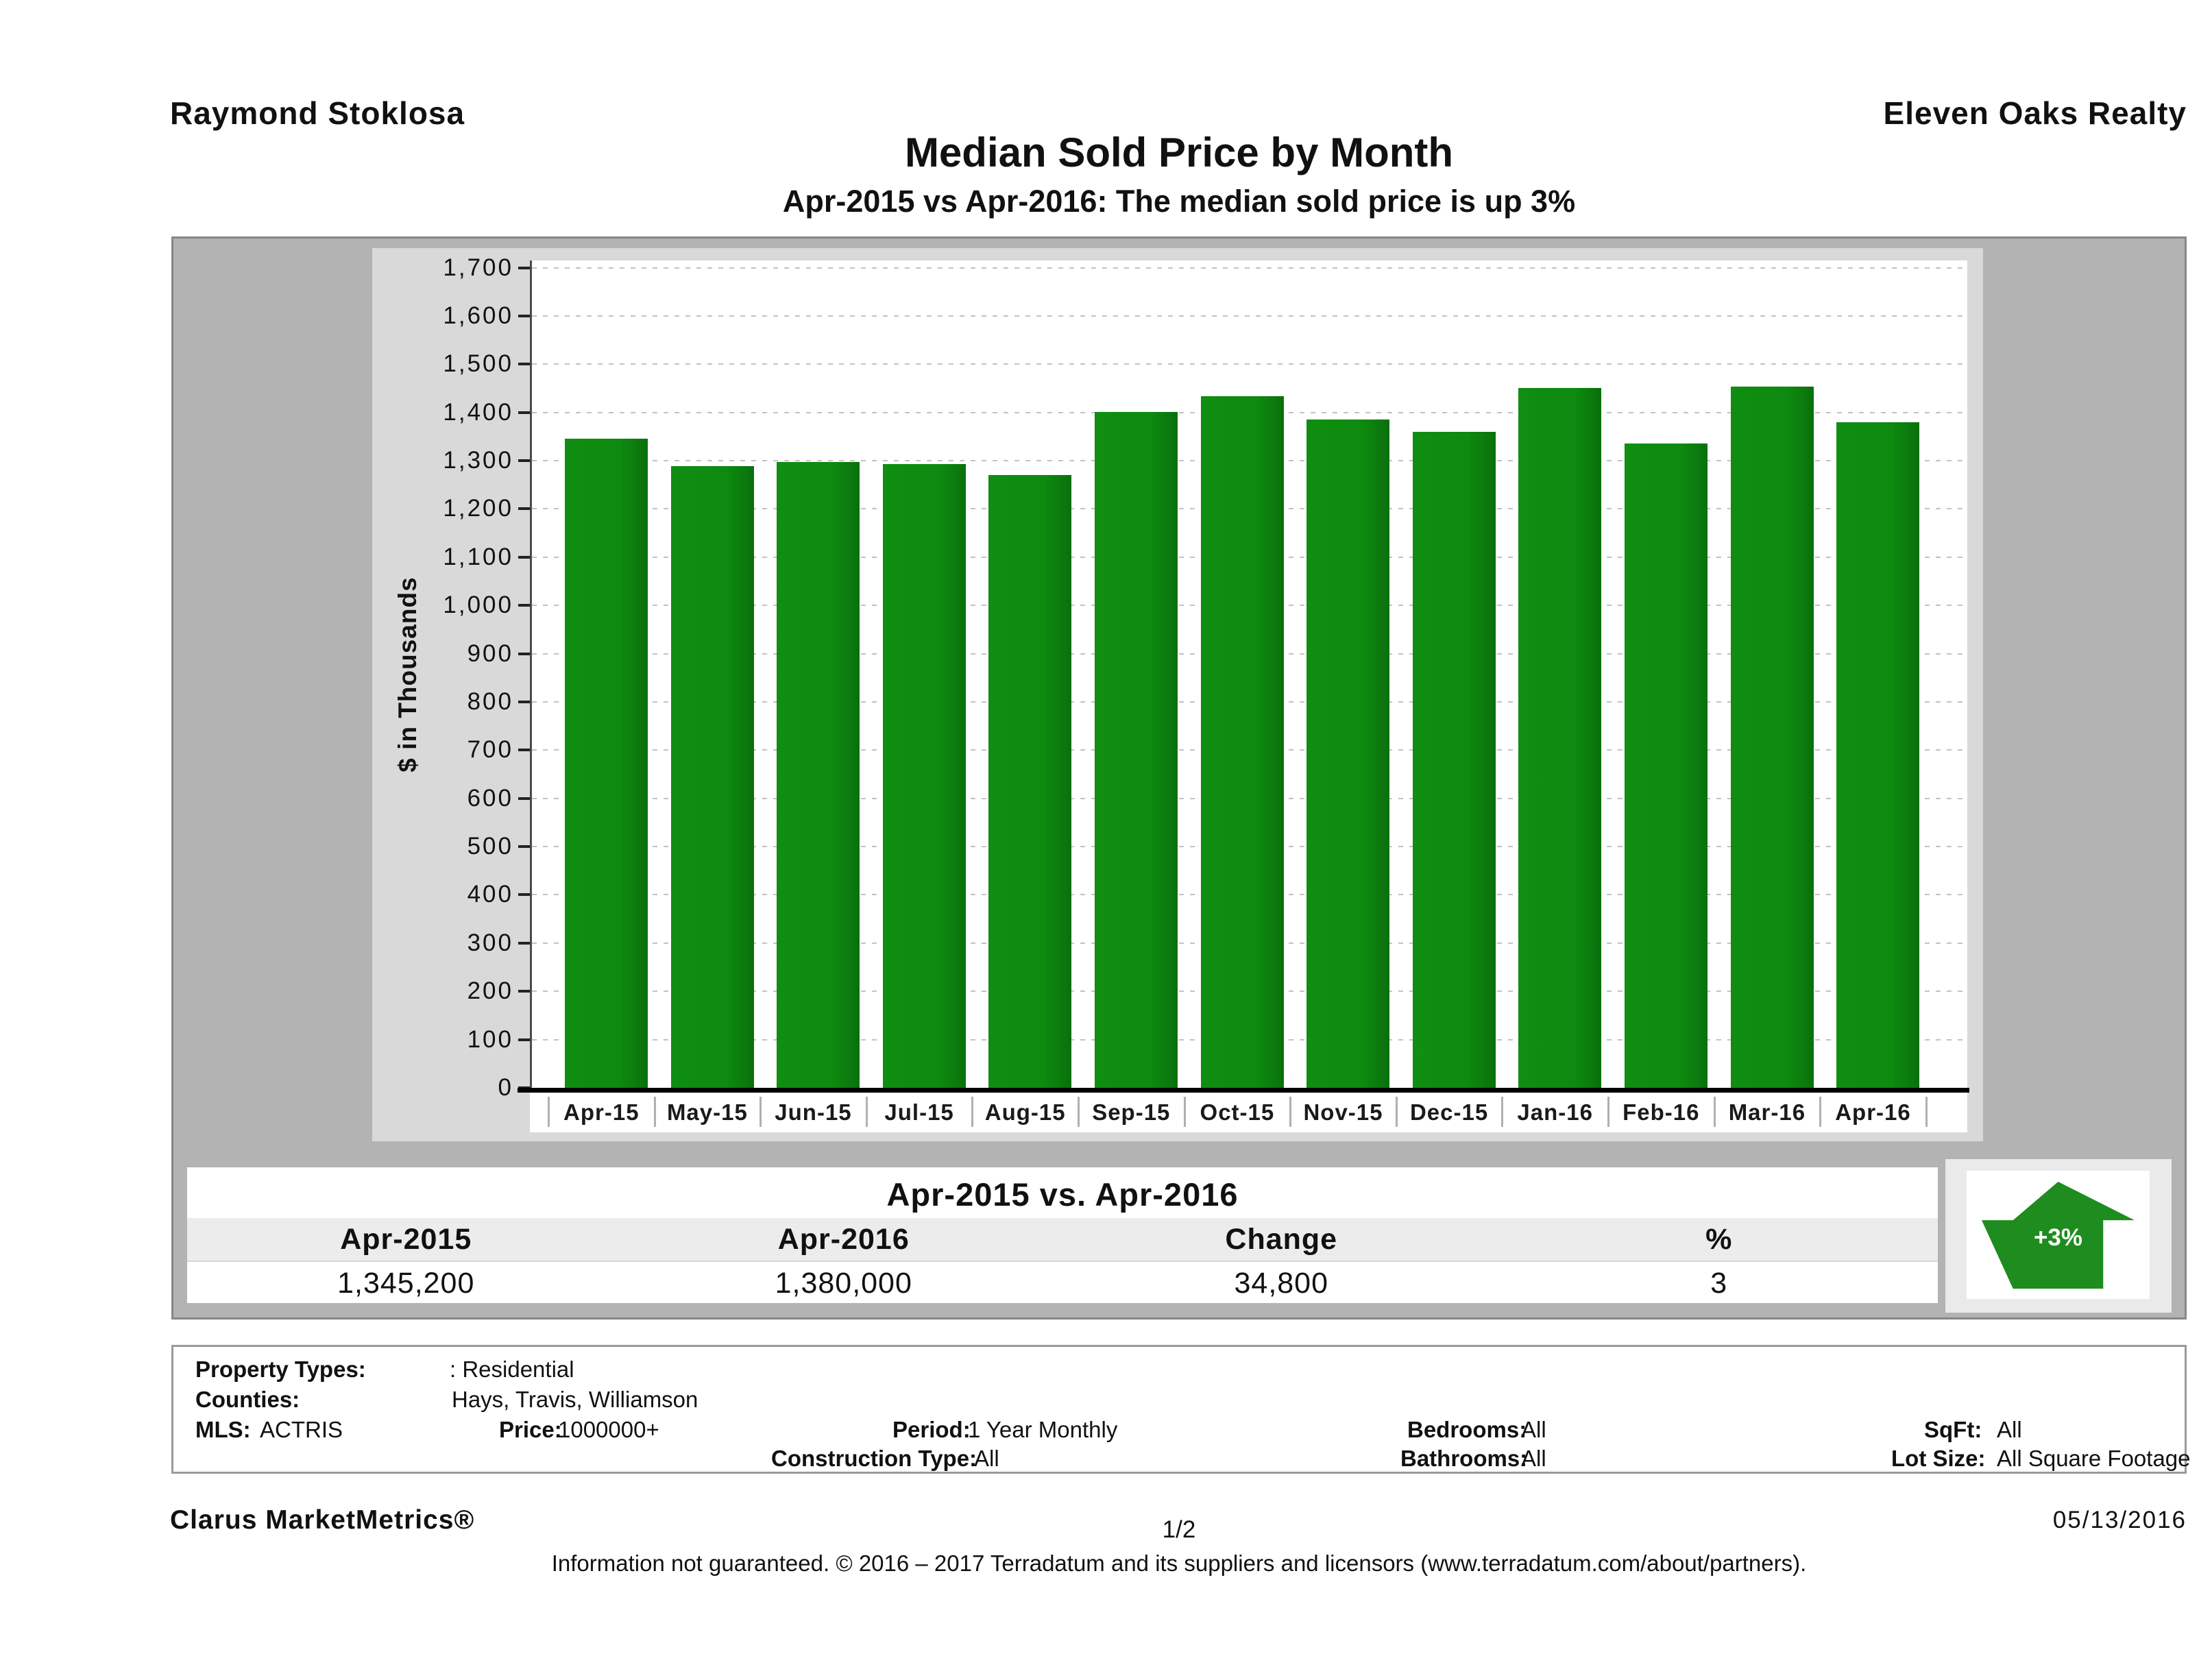  What do you see at coordinates (1953, 1429) in the screenshot?
I see `sqft-label-text: SqFt:` at bounding box center [1953, 1429].